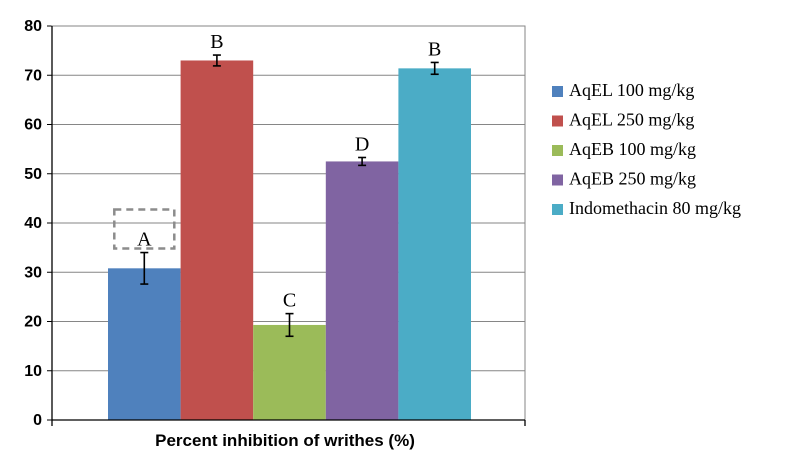 The image size is (790, 462). What do you see at coordinates (632, 149) in the screenshot?
I see `legend-label: AqEB 100 mg/kg` at bounding box center [632, 149].